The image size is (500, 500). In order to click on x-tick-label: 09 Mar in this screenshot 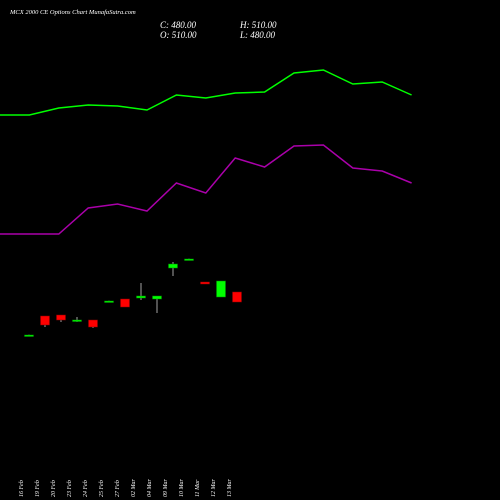, I will do `click(166, 488)`.